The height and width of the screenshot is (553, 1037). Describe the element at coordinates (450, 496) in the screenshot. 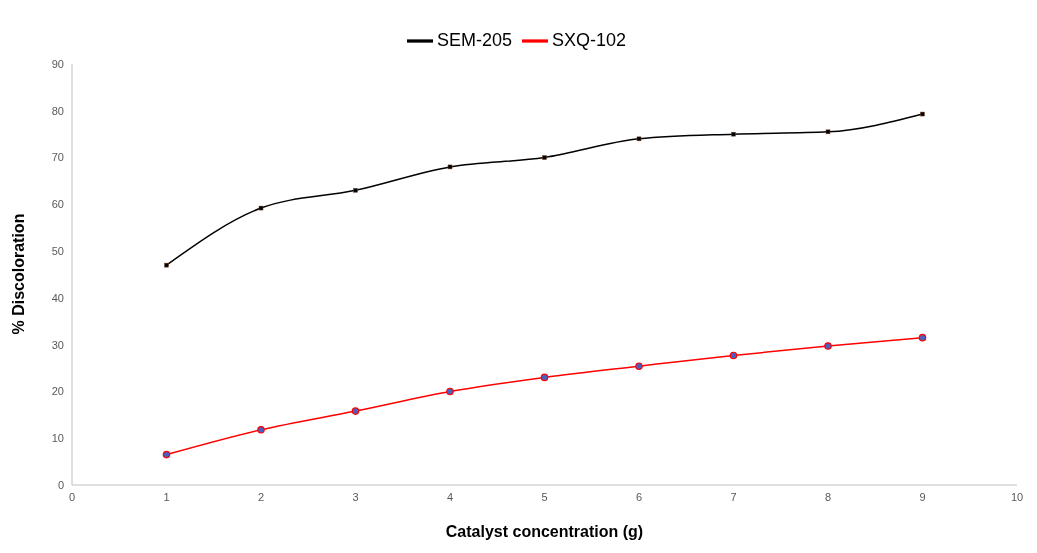

I see `x-tick-label: 4` at that location.